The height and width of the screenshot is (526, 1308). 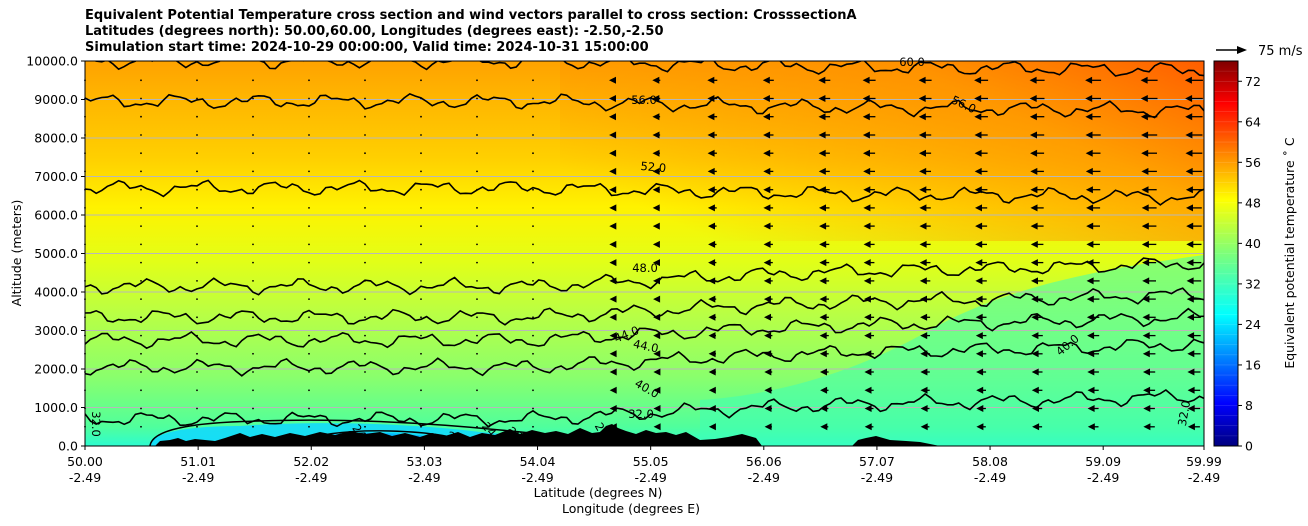 I want to click on colorbar-label: Equivalent potential temperature ˚ C, so click(x=1289, y=253).